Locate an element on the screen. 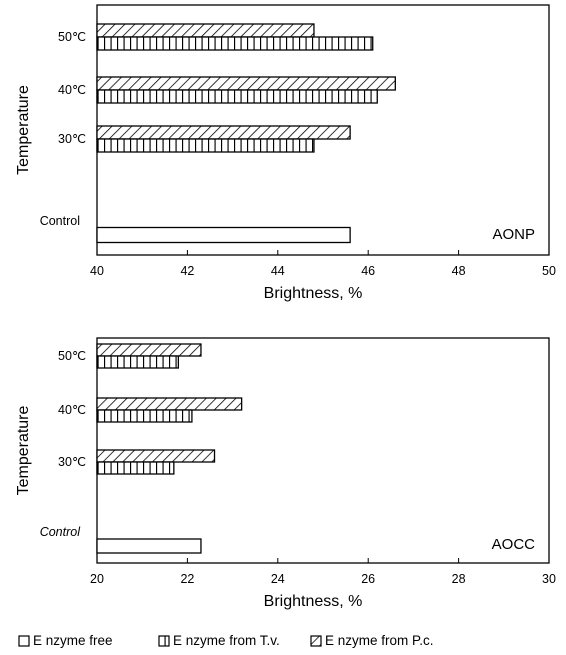  vertical-hatch-icon is located at coordinates (164, 641).